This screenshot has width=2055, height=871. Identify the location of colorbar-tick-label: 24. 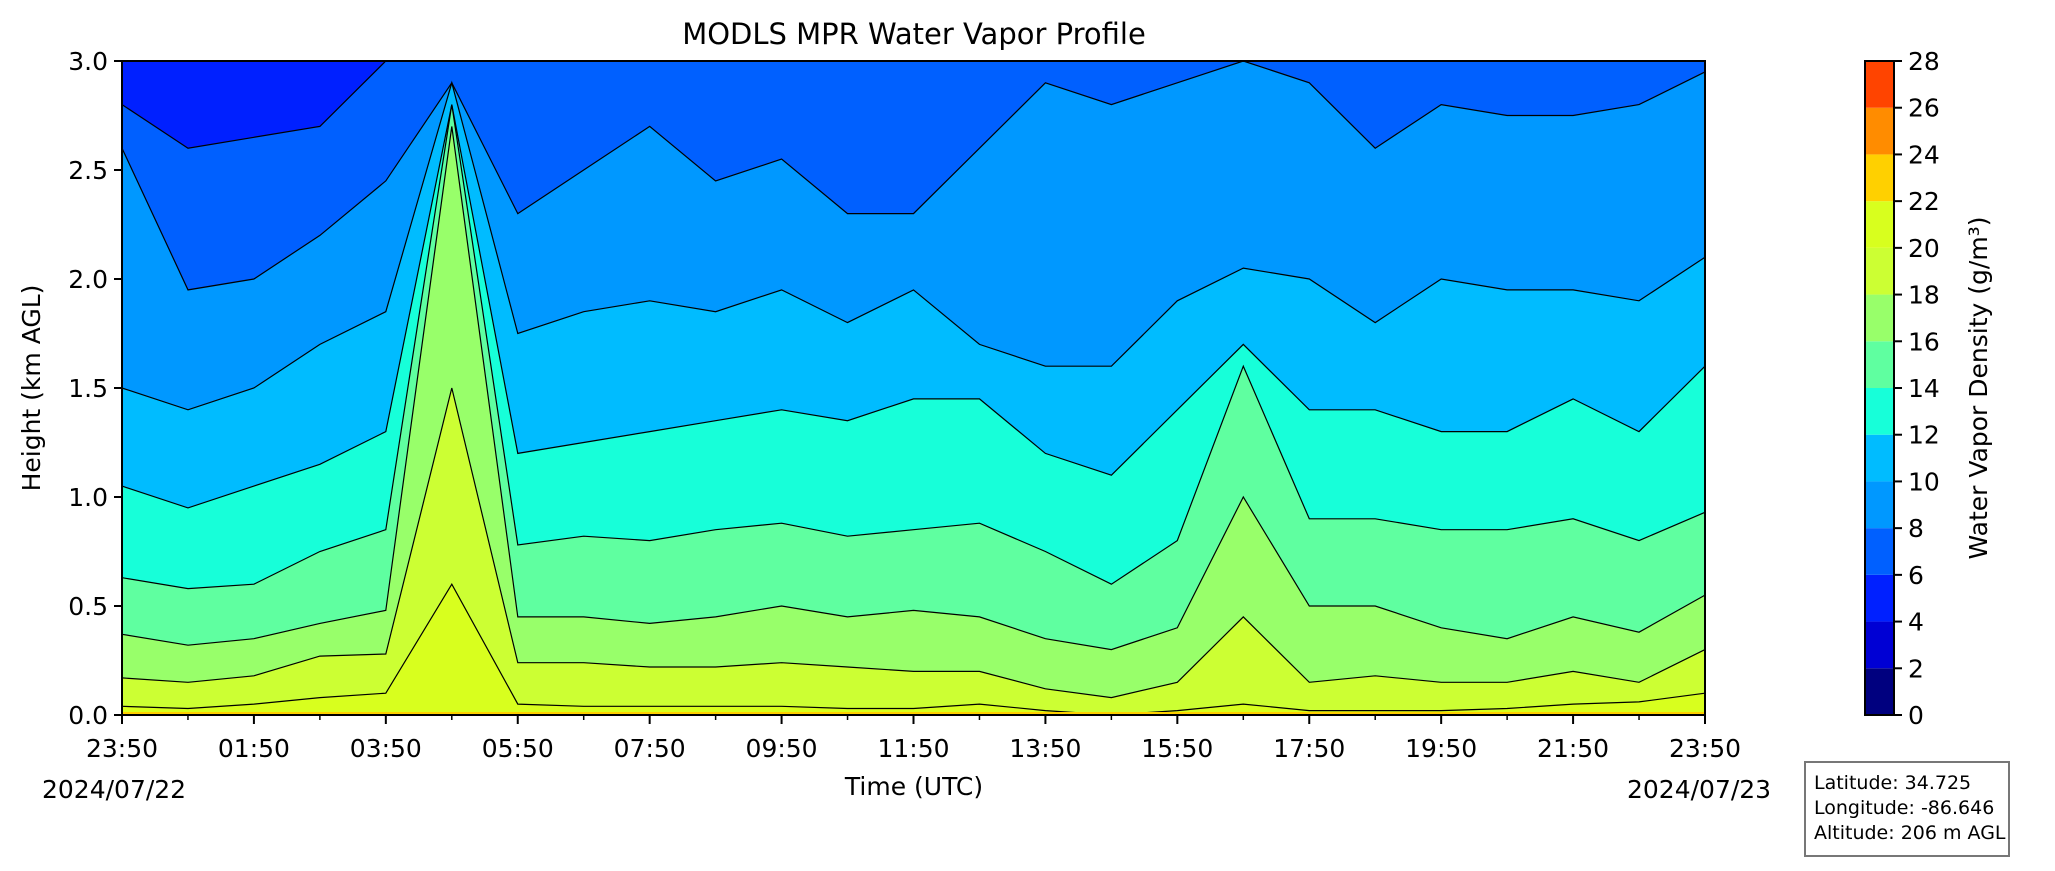
(1924, 154).